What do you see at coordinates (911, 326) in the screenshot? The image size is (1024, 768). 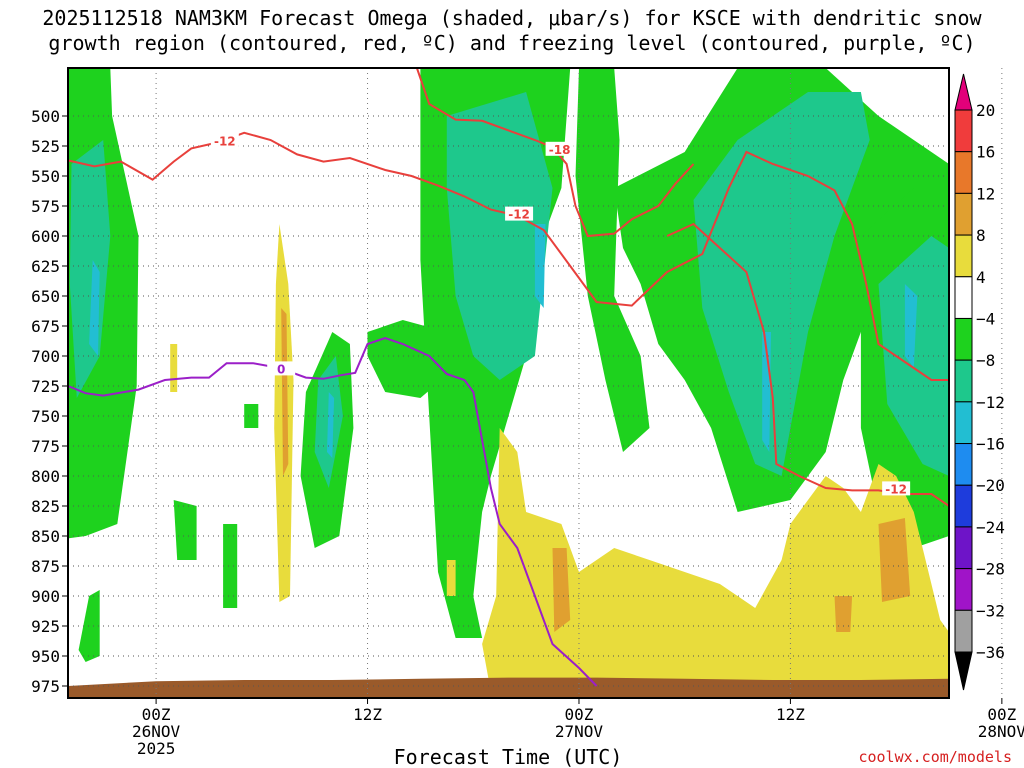 I see `omega-region-right-blue` at bounding box center [911, 326].